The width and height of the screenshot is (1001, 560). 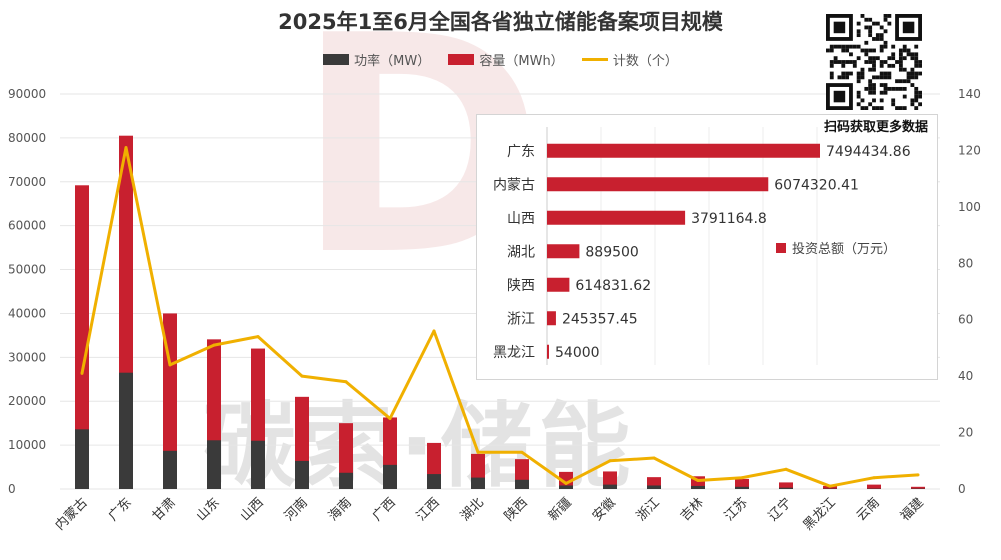 I want to click on x-tick-label: 内蒙古, so click(x=71, y=514).